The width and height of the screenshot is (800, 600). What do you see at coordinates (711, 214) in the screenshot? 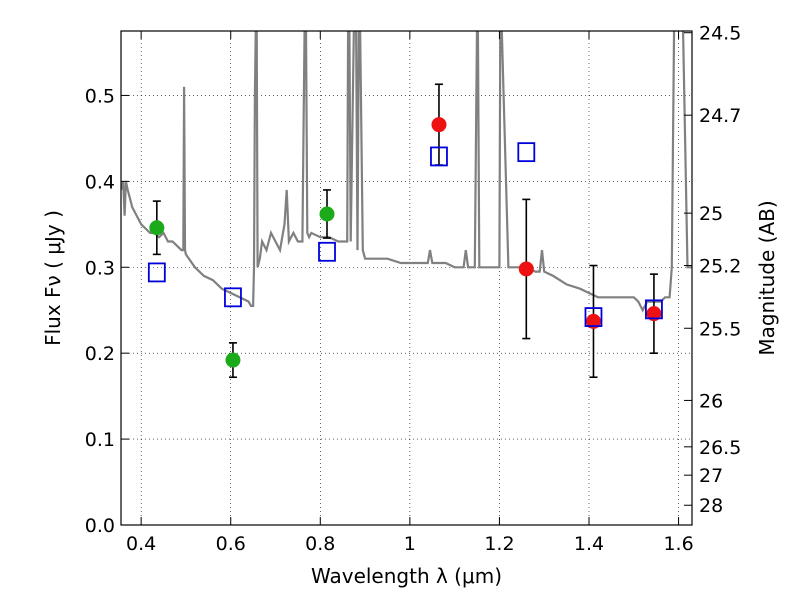
I see `y2-tick-label: 25` at bounding box center [711, 214].